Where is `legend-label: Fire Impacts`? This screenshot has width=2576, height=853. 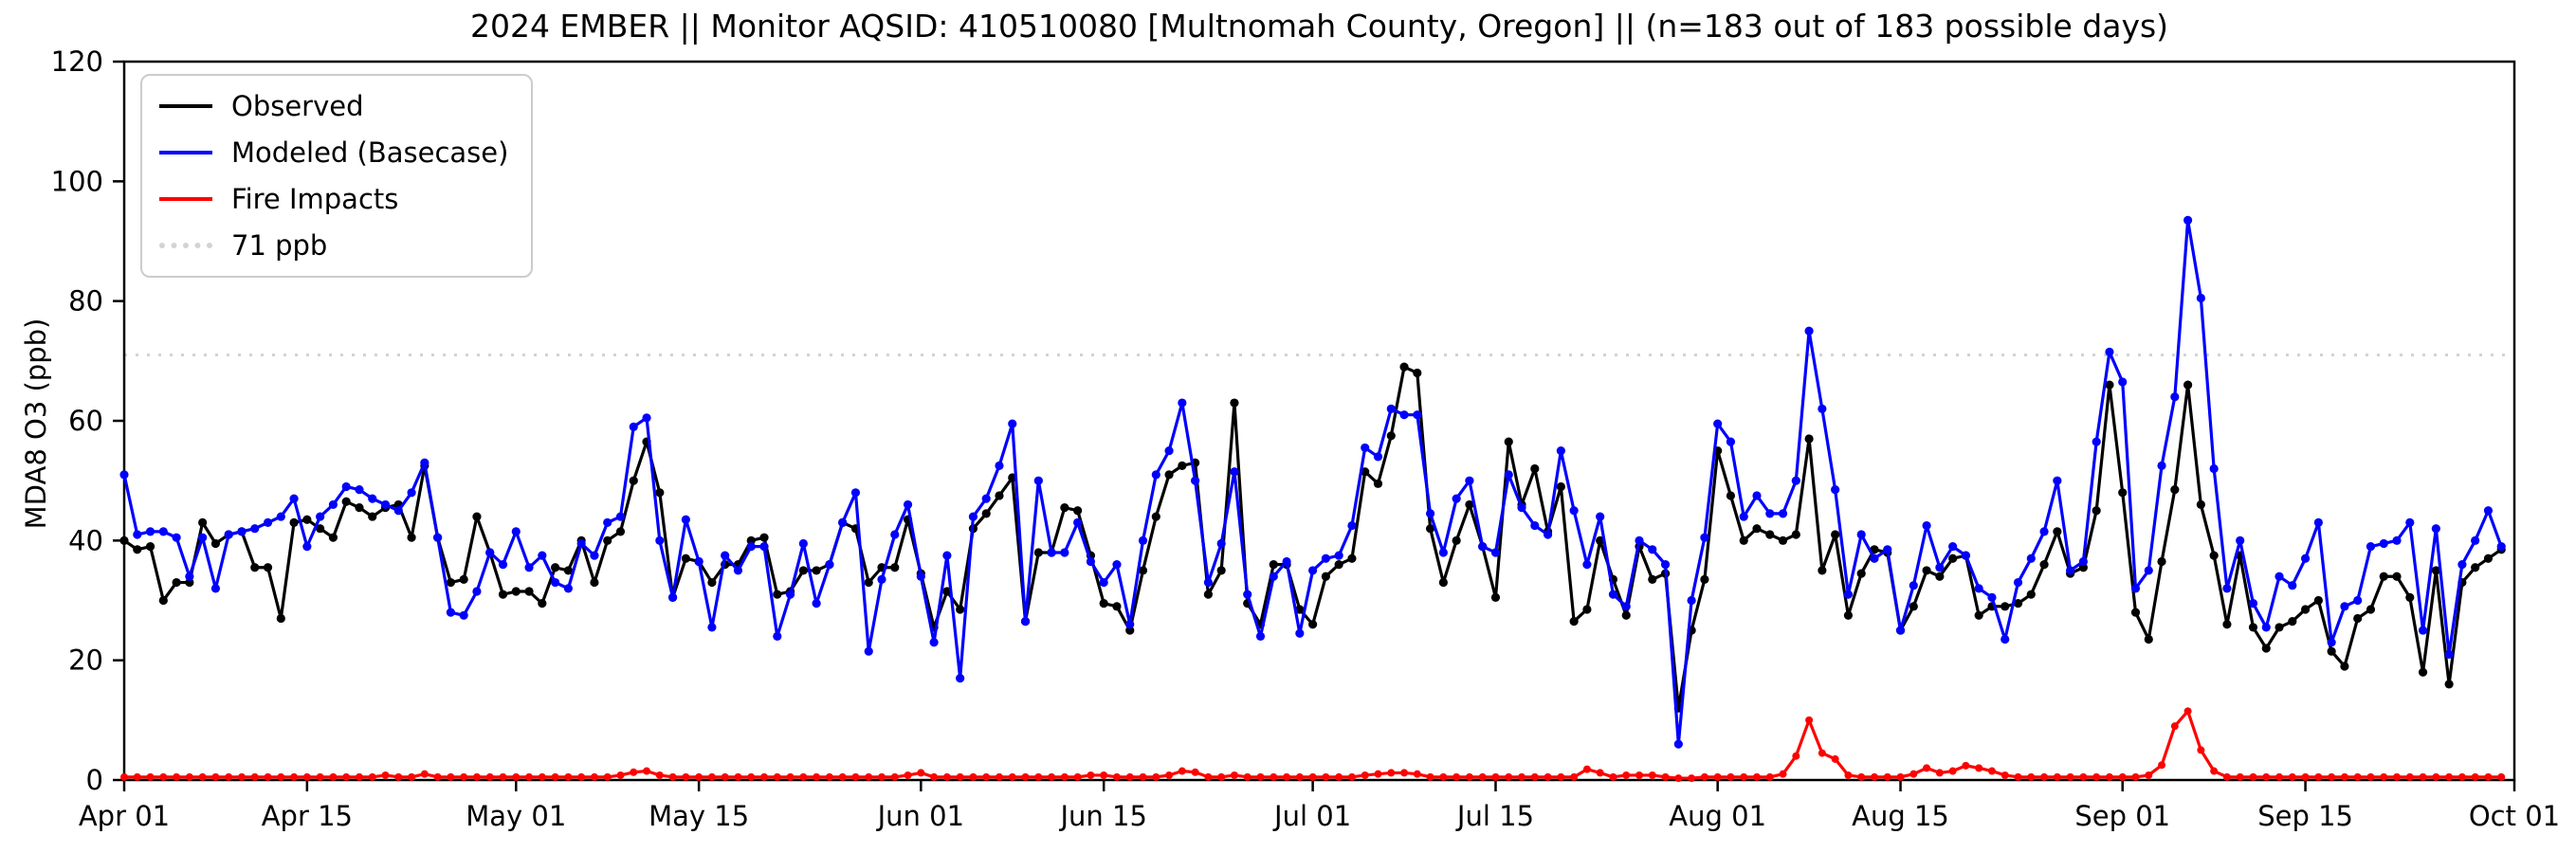
legend-label: Fire Impacts is located at coordinates (315, 199).